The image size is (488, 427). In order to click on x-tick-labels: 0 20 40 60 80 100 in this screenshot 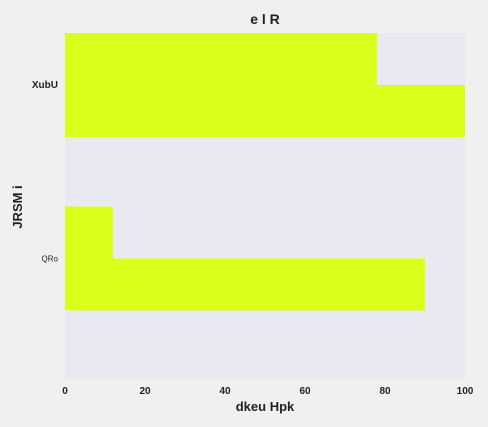, I will do `click(268, 391)`.